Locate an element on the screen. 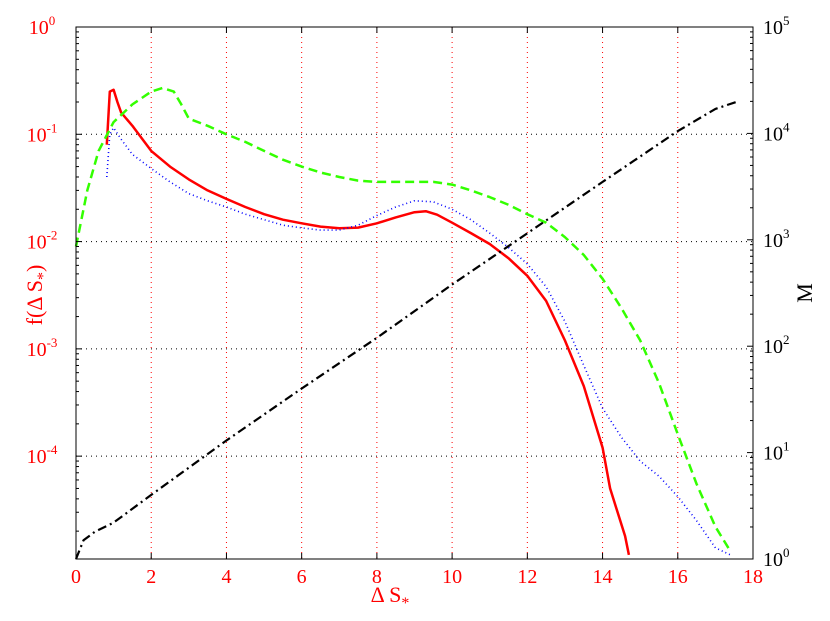  x-tick-label: 8 is located at coordinates (377, 577).